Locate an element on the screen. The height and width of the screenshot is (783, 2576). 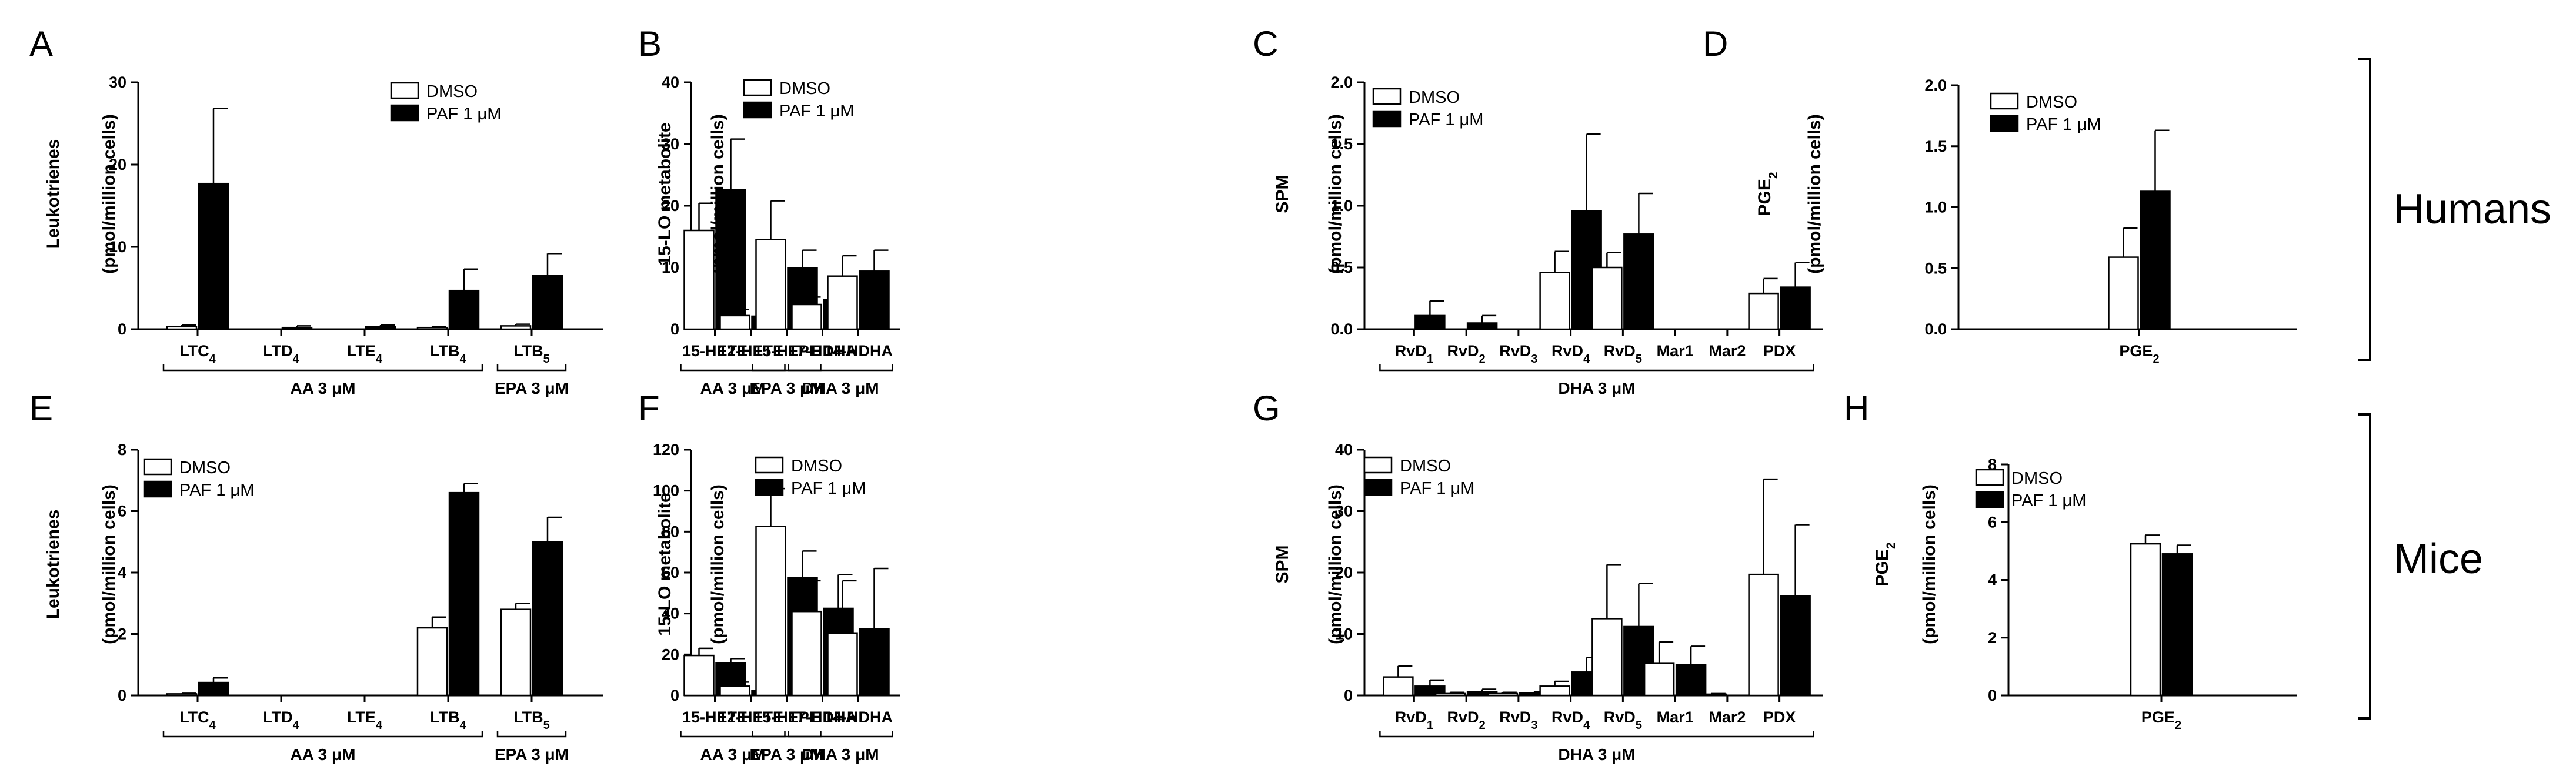
y-axis-title: Leukotrienes is located at coordinates (53, 565).